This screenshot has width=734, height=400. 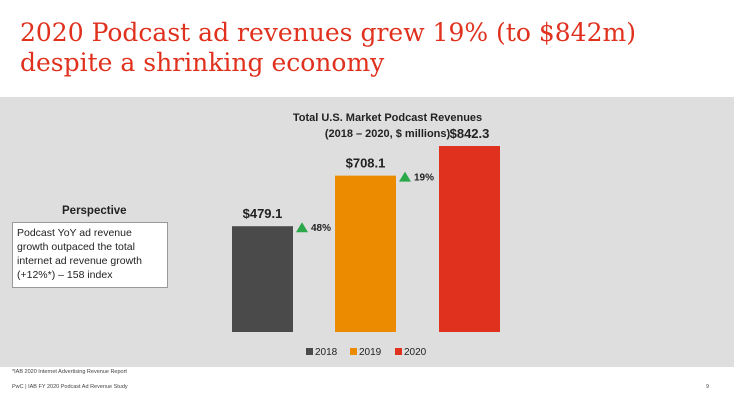 What do you see at coordinates (321, 228) in the screenshot?
I see `growth-label: 48%` at bounding box center [321, 228].